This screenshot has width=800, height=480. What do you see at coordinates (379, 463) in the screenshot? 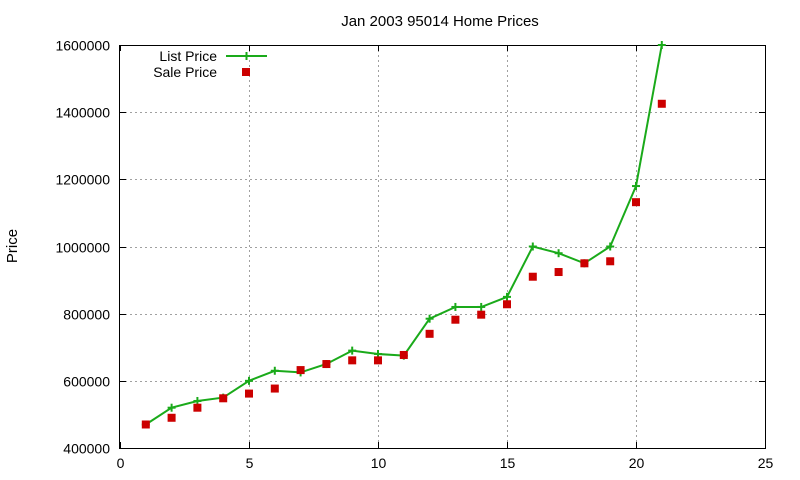
I see `x-tick-label: 10` at bounding box center [379, 463].